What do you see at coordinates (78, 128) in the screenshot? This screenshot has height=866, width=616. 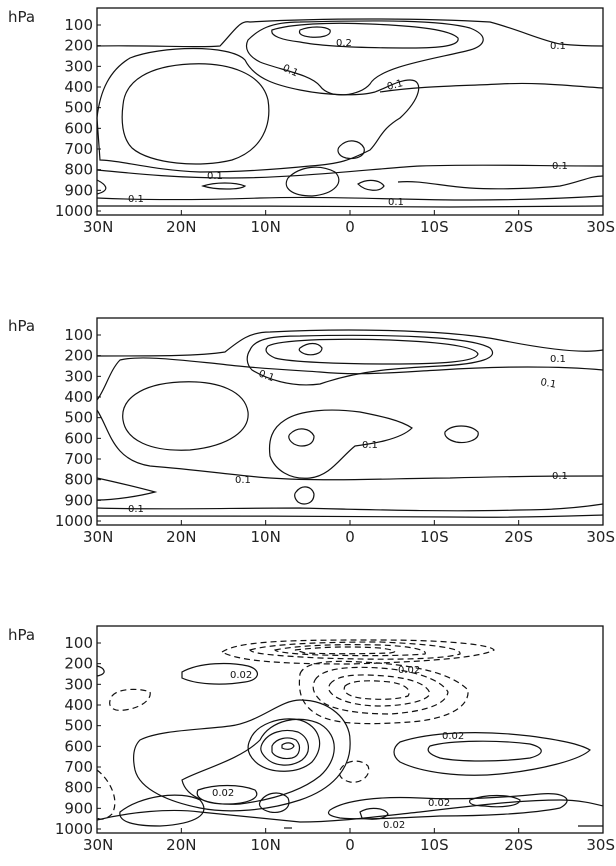 I see `y-tick-label: 600` at bounding box center [78, 128].